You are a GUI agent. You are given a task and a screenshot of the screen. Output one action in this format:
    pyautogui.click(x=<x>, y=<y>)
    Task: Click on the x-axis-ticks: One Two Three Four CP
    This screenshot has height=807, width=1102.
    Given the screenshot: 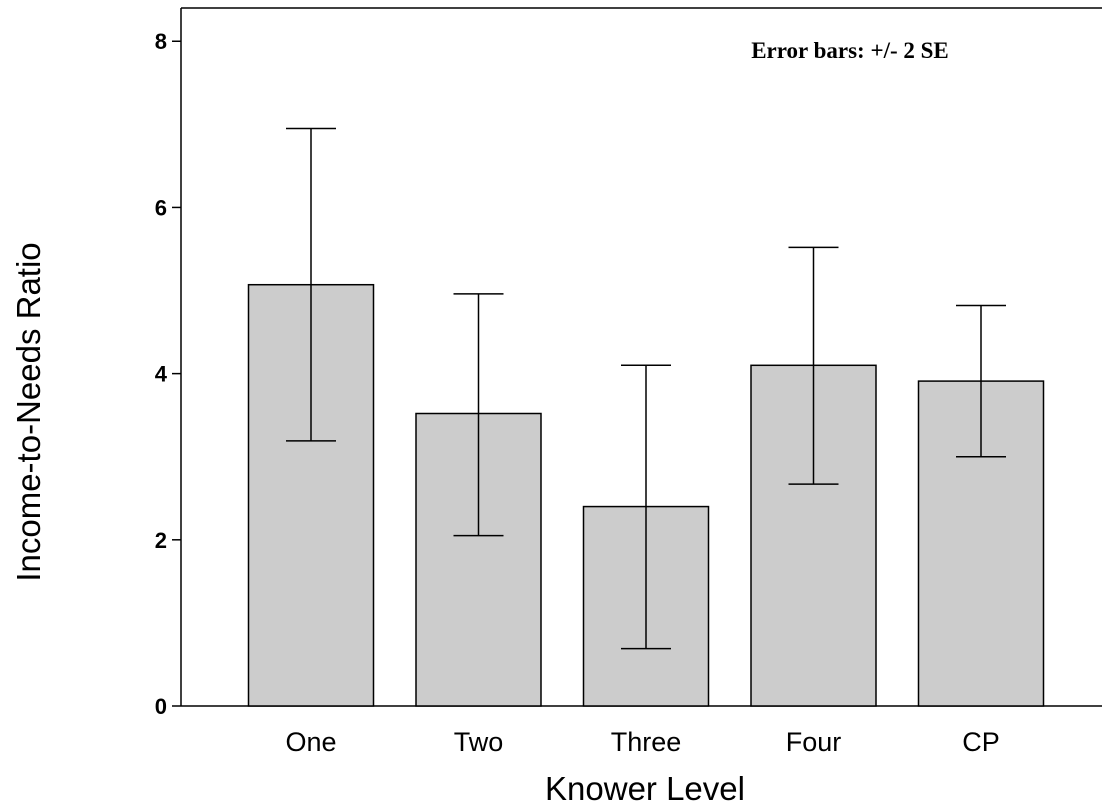 What is the action you would take?
    pyautogui.click(x=642, y=742)
    